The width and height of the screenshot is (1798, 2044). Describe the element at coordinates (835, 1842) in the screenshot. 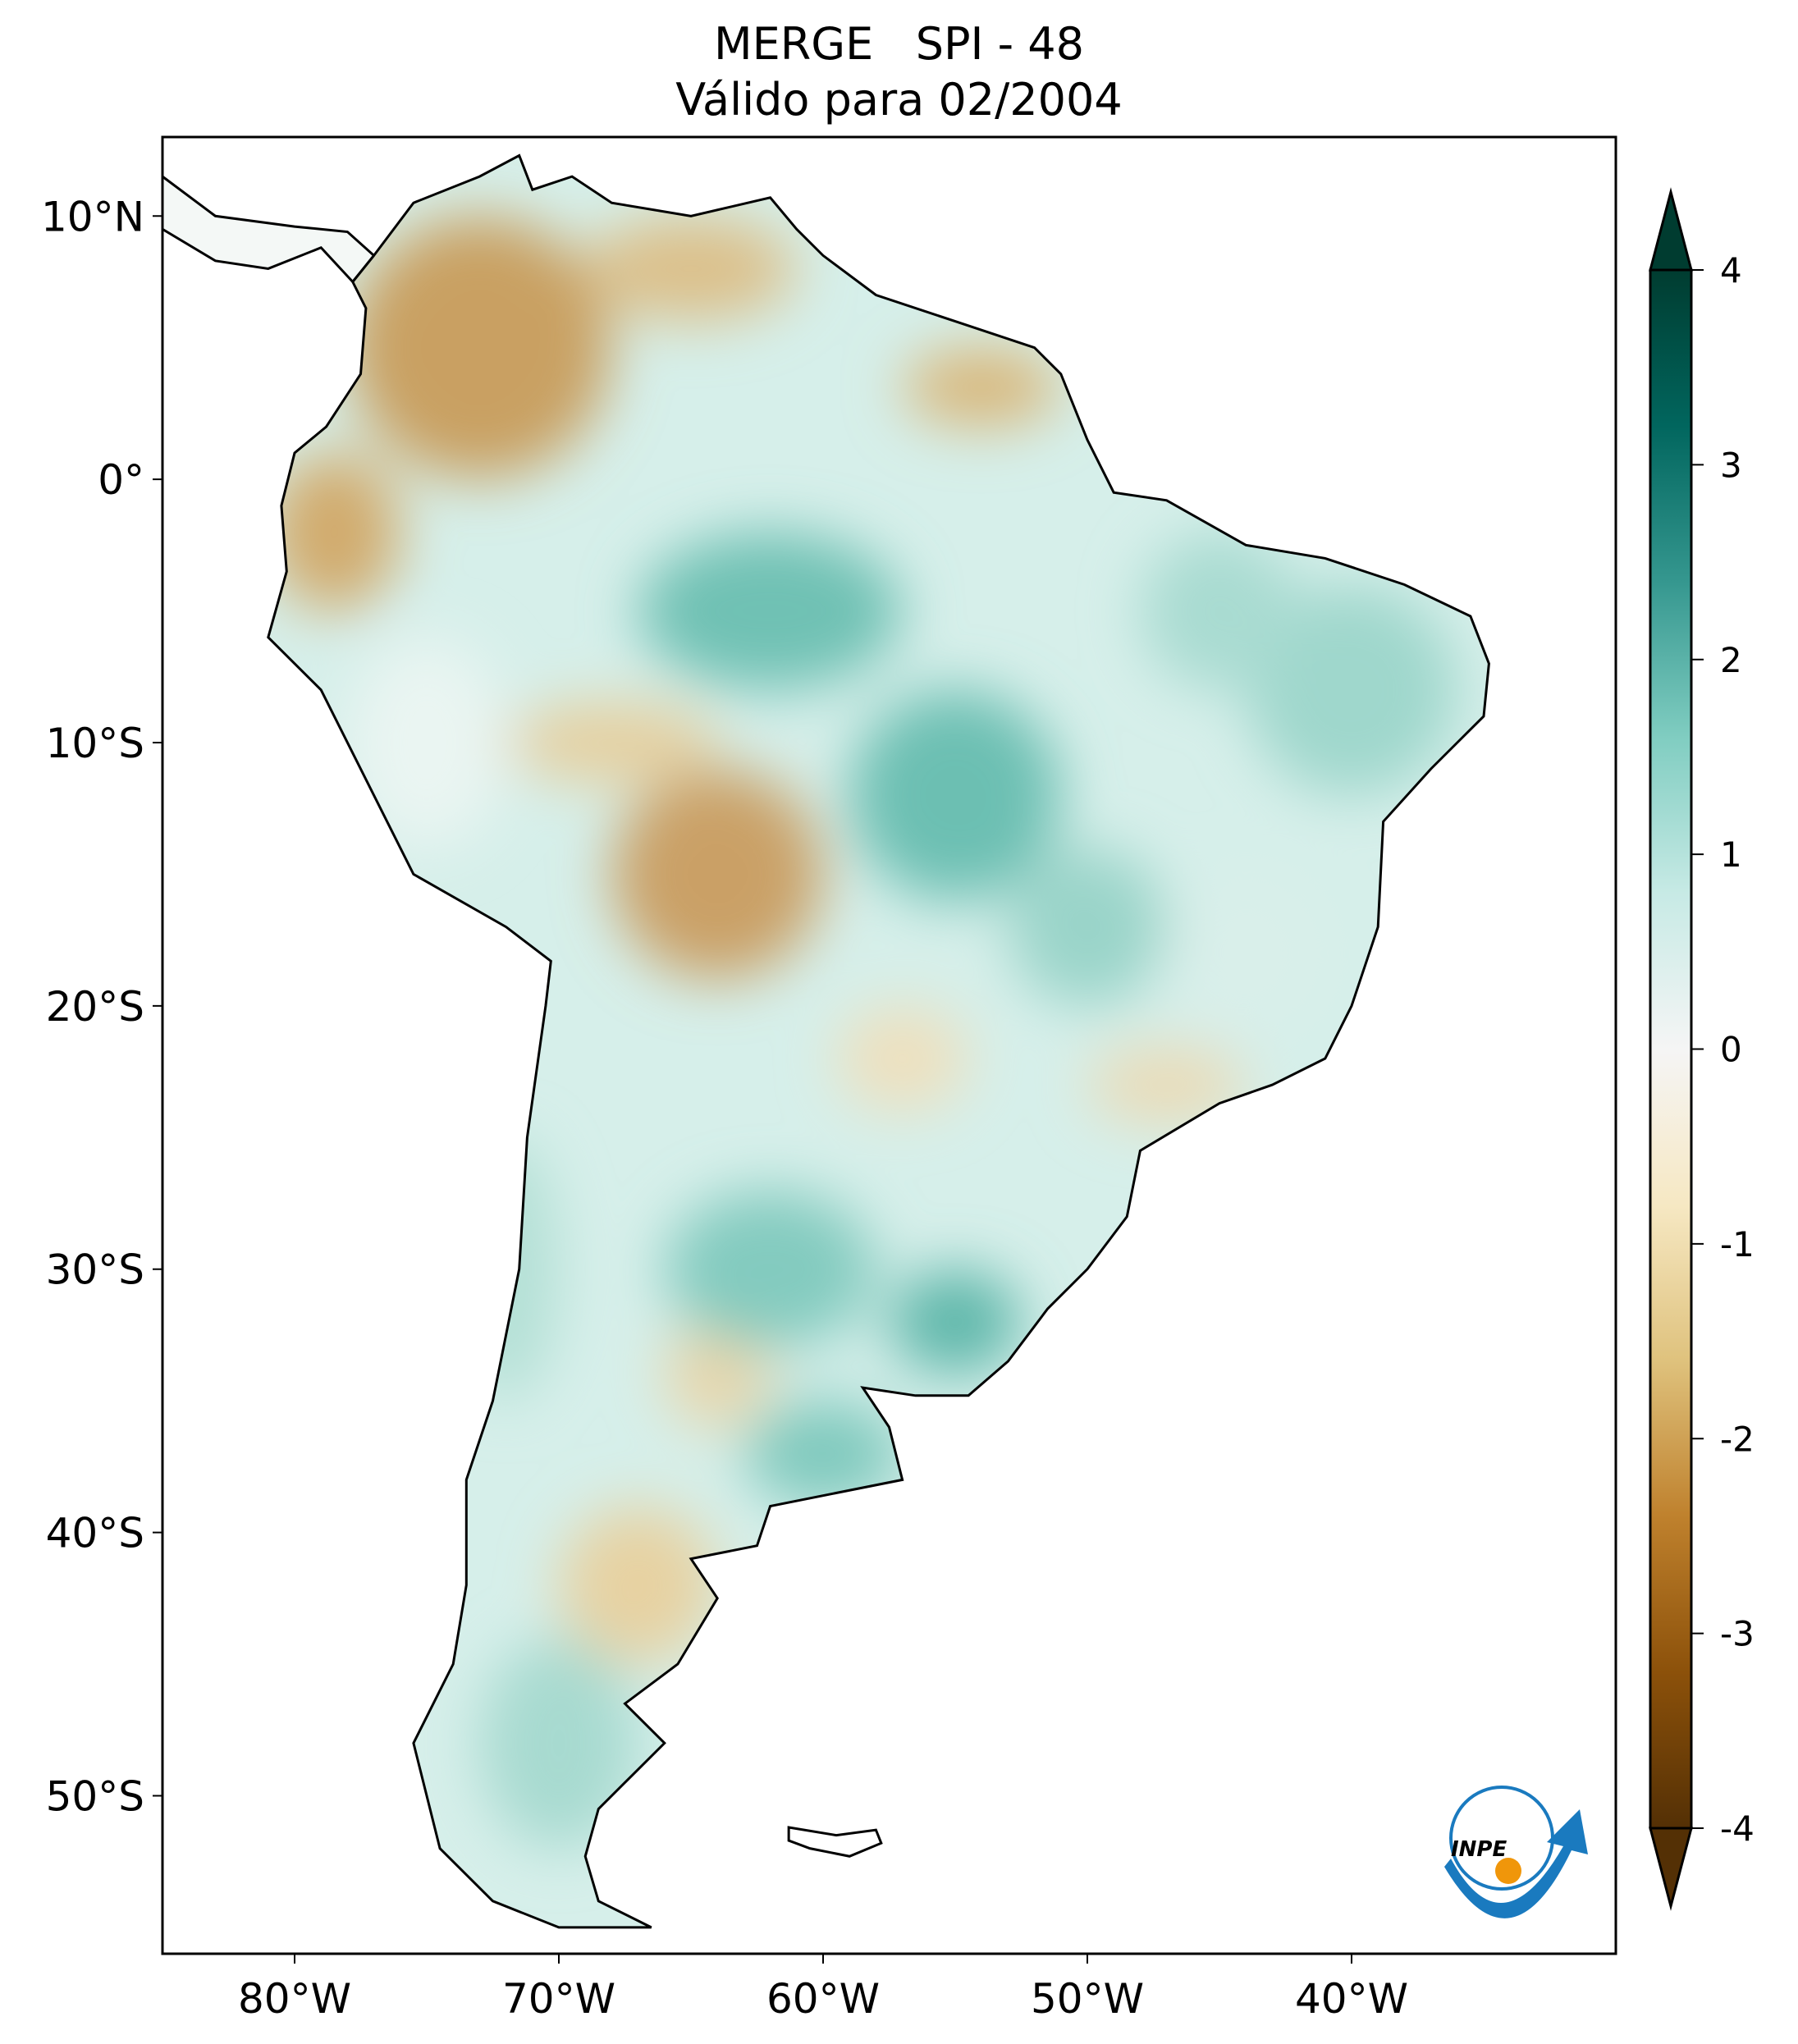

I see `falkland-islands` at that location.